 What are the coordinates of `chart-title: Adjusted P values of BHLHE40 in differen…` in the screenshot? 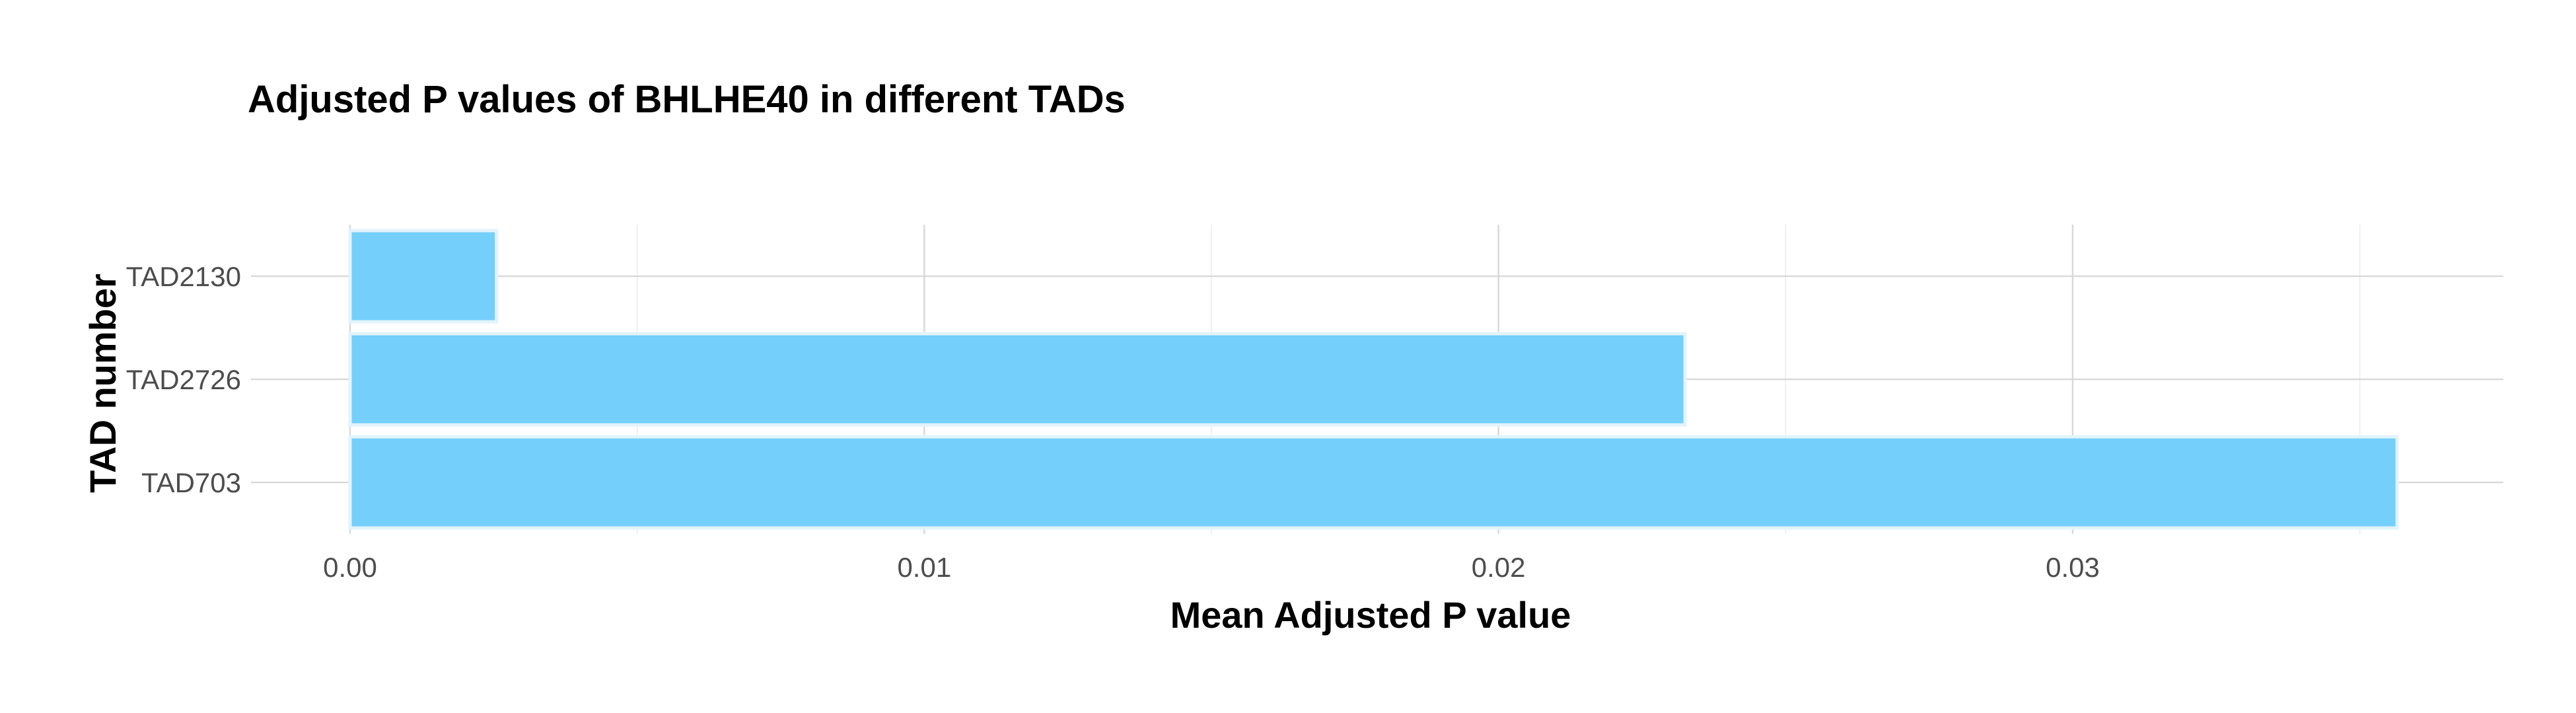 It's located at (687, 99).